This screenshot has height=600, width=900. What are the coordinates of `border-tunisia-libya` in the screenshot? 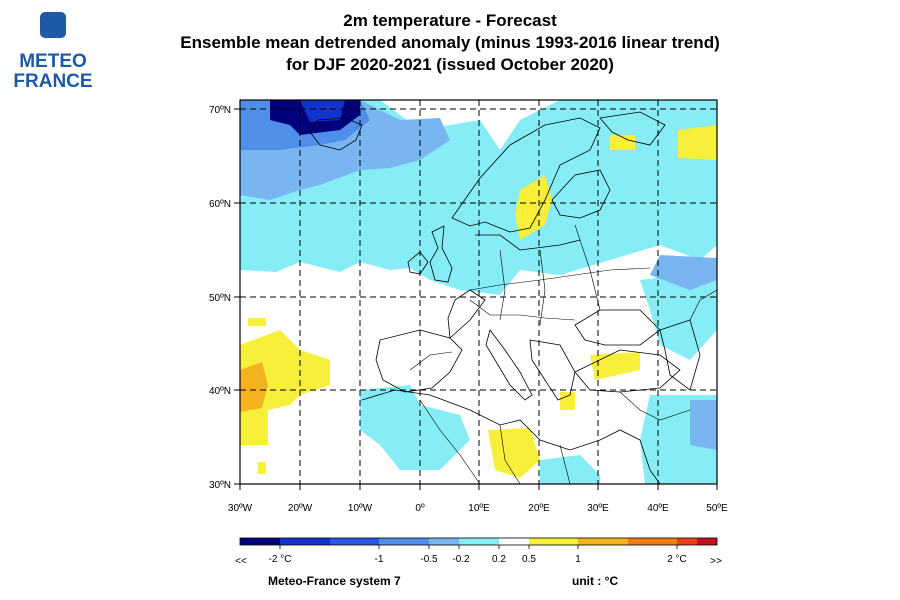 It's located at (510, 454).